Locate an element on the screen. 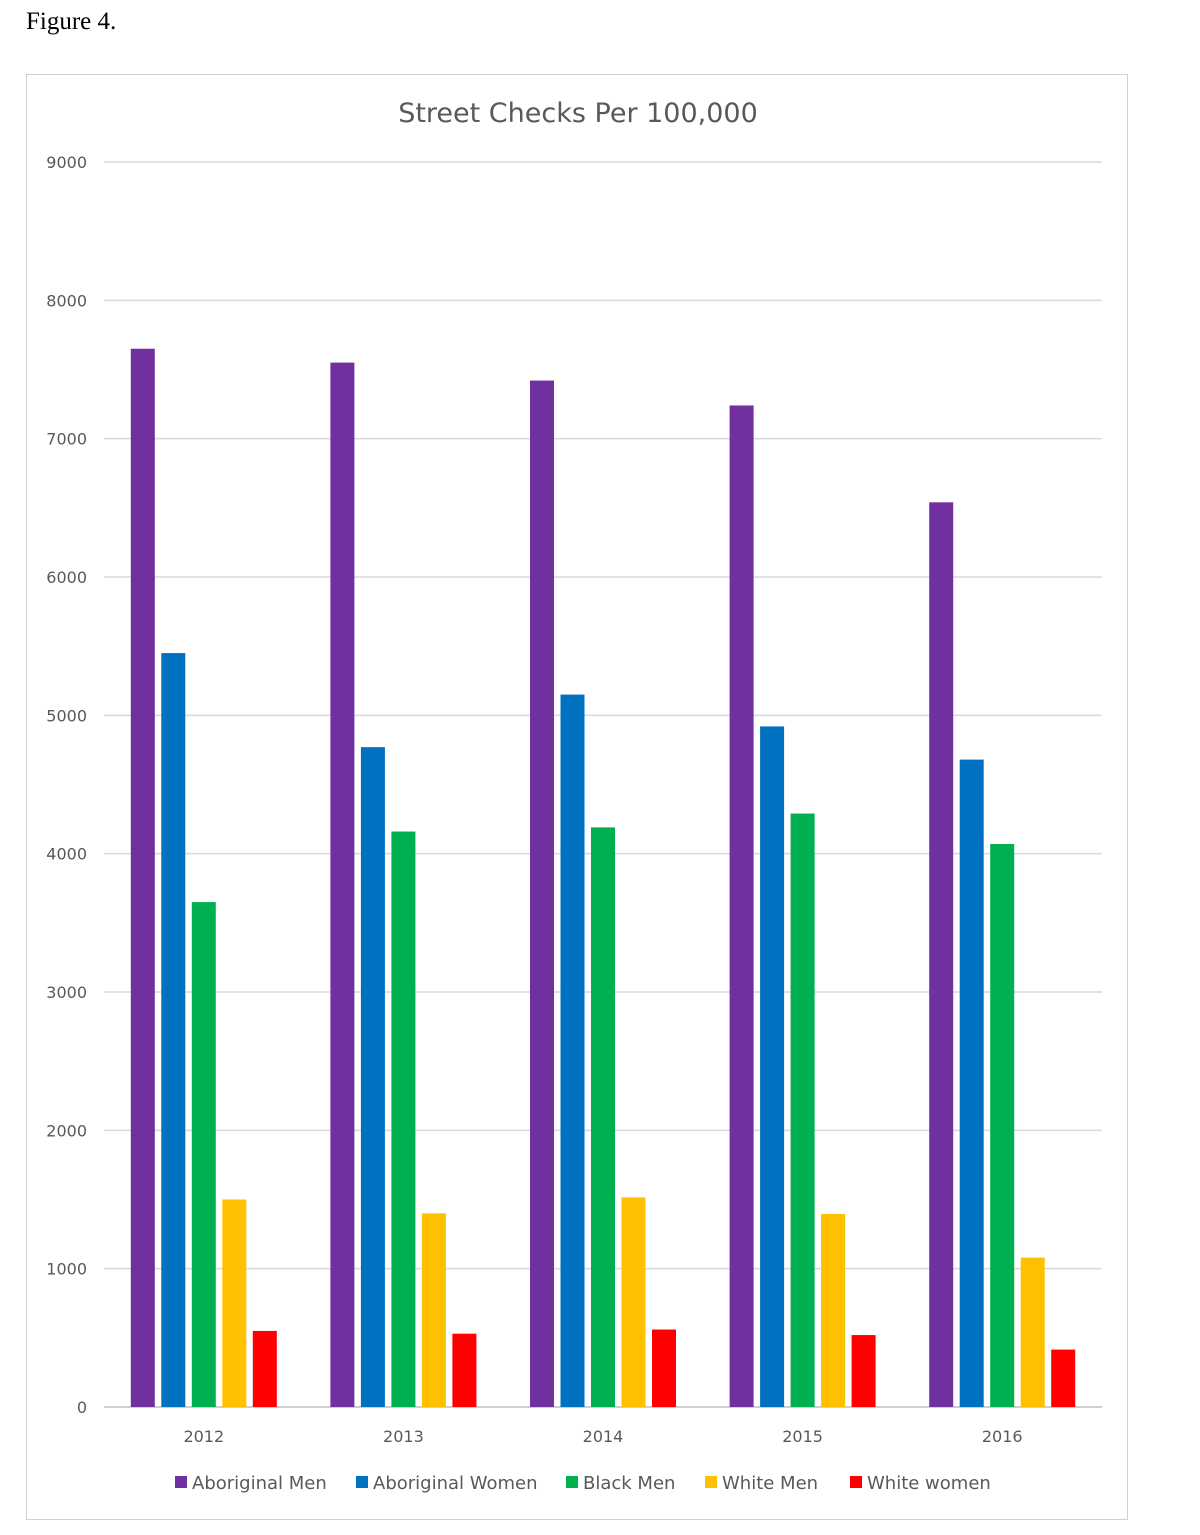  legend-item-aboriginal-women: Aboriginal Women is located at coordinates (447, 1483).